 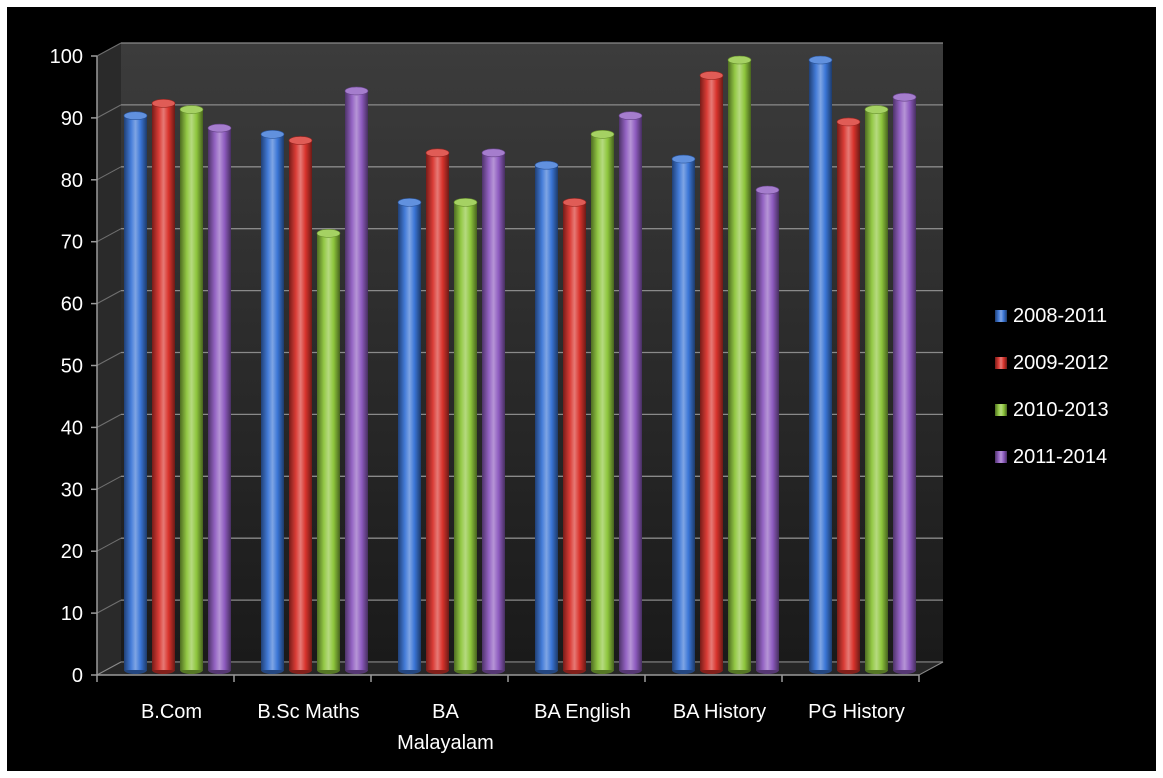 I want to click on y-tick-label: 30, so click(x=72, y=490).